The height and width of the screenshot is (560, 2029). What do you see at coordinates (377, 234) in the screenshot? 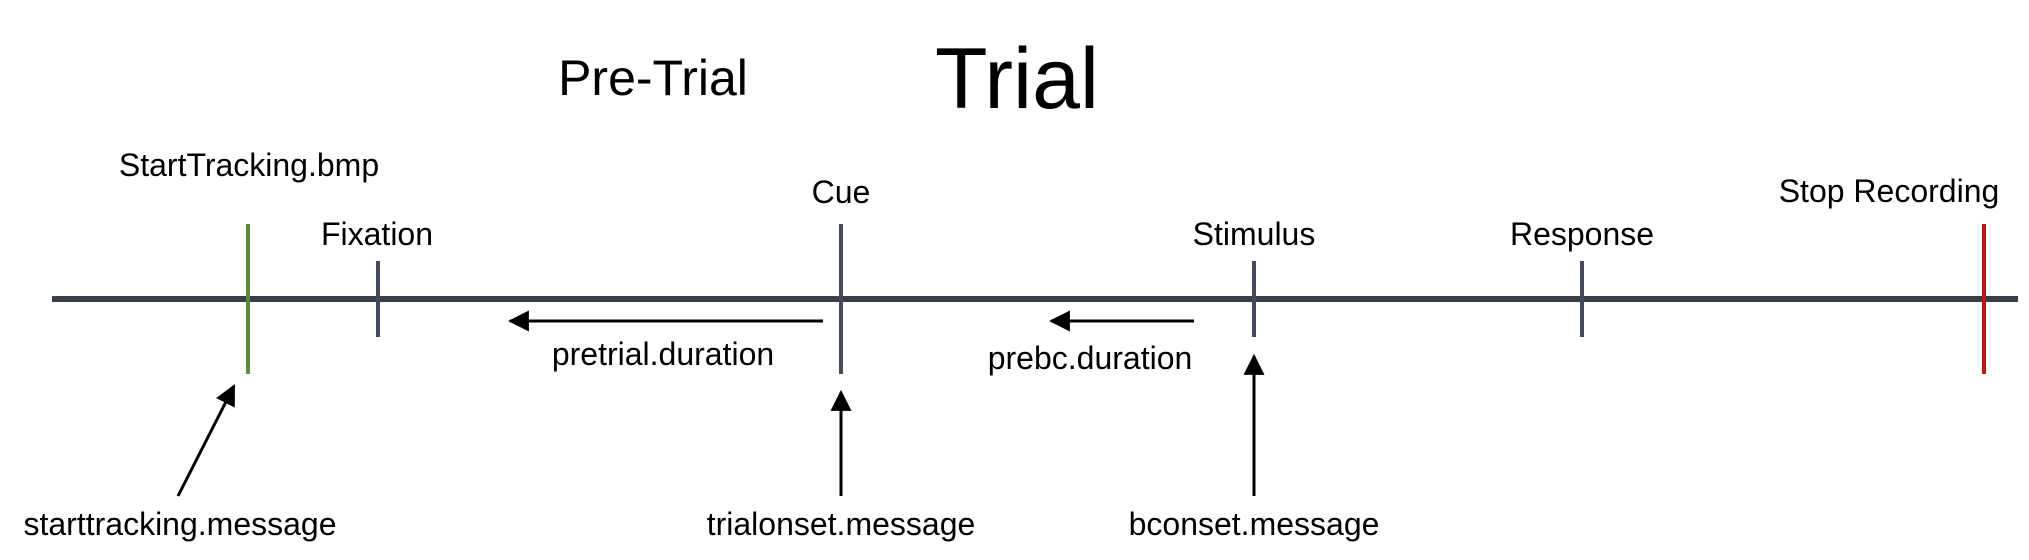
I see `fixation-label: Fixation` at bounding box center [377, 234].